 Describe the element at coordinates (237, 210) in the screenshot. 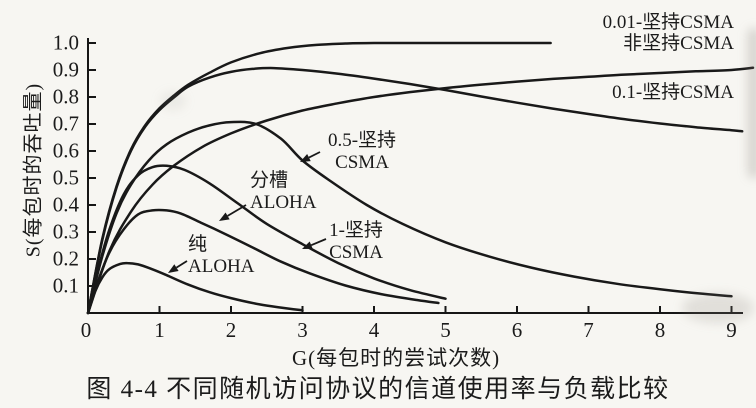

I see `label-slotted-aloha-arrow` at that location.